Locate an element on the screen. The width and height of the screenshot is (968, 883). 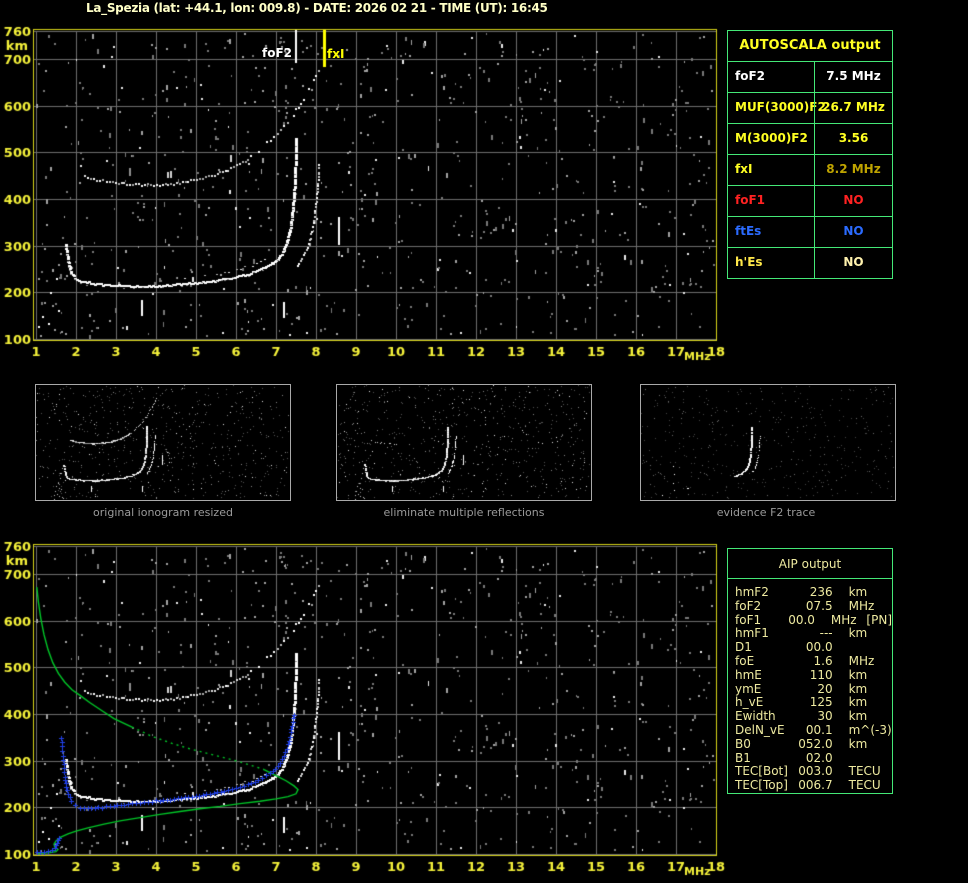
autoscala-param-label: fxI is located at coordinates (744, 169).